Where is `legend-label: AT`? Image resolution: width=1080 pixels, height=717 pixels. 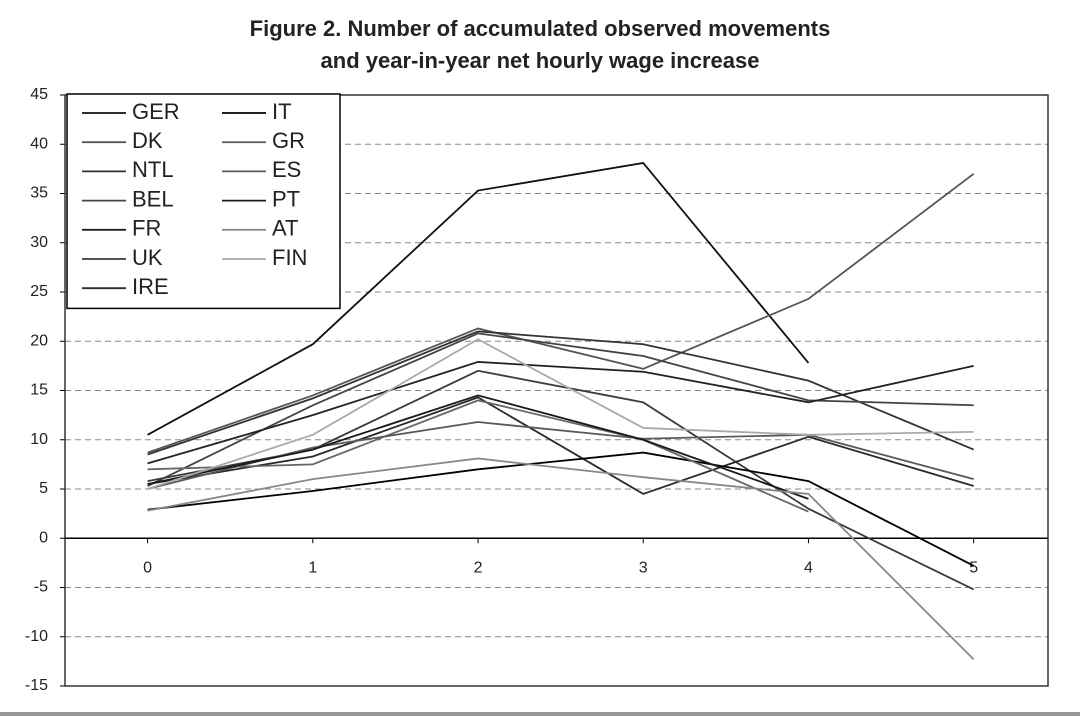 legend-label: AT is located at coordinates (285, 228).